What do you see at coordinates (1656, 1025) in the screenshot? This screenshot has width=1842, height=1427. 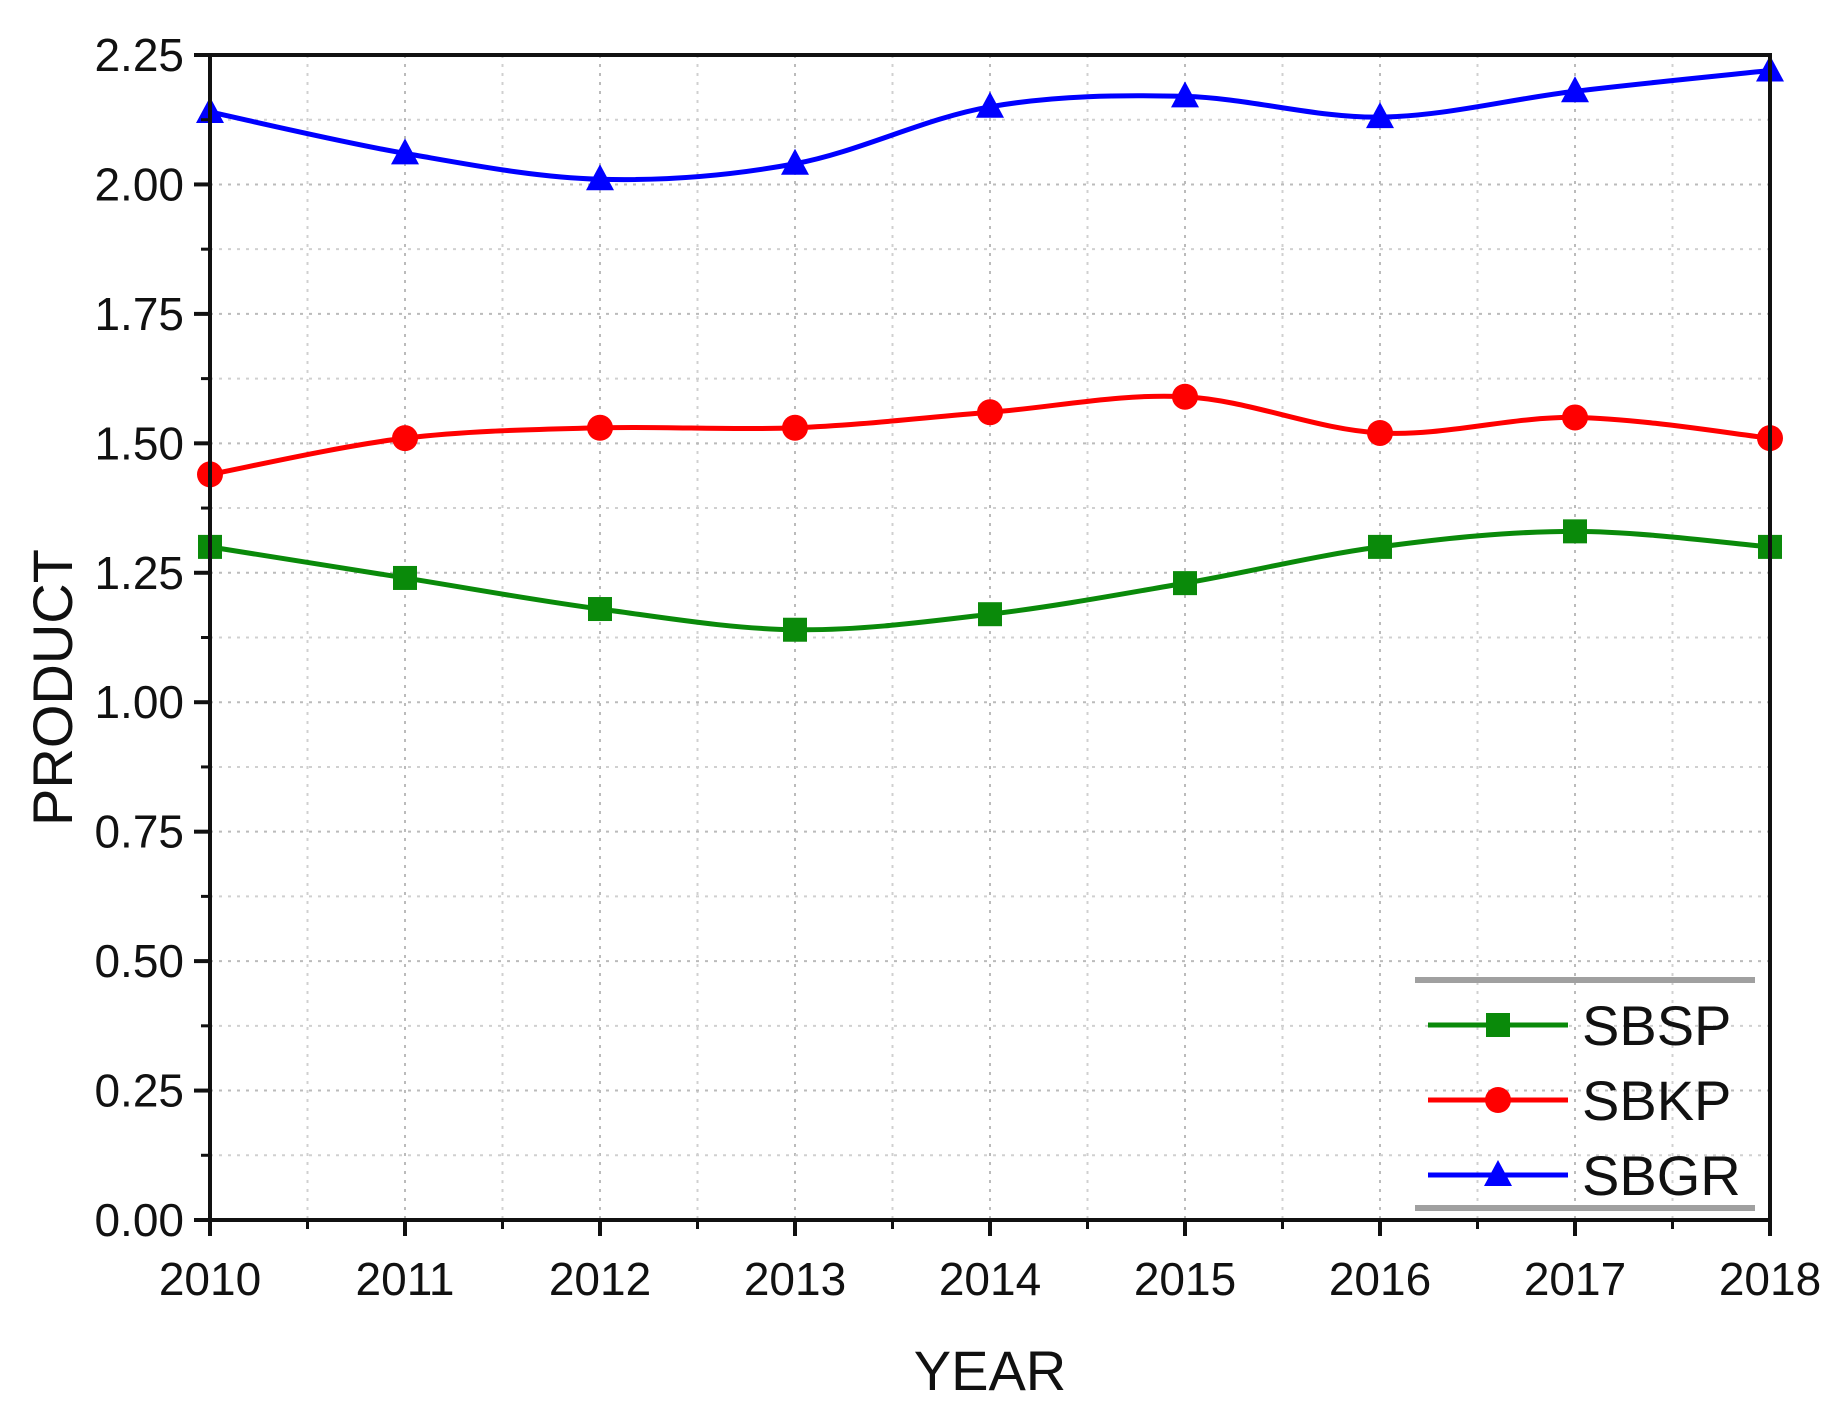 I see `legend-label: SBSP` at bounding box center [1656, 1025].